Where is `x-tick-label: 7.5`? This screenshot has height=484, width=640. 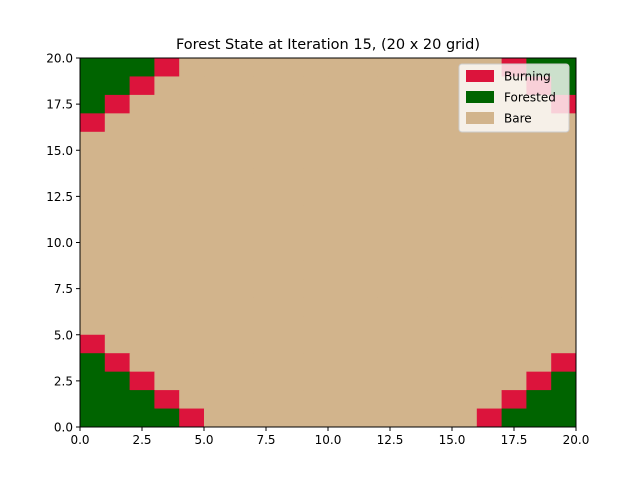 x-tick-label: 7.5 is located at coordinates (265, 440).